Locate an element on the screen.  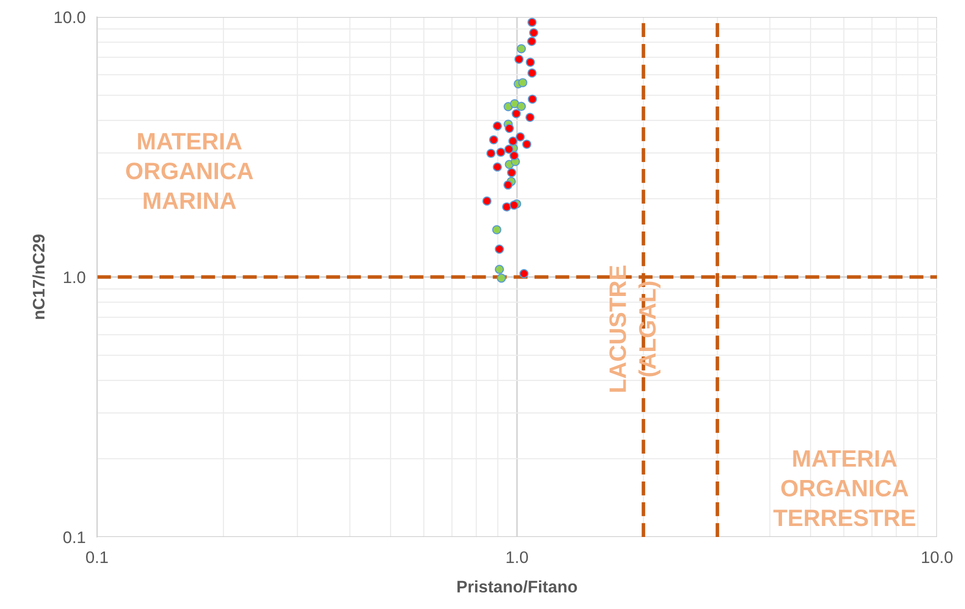
x-tick-label: 1.0 is located at coordinates (517, 557).